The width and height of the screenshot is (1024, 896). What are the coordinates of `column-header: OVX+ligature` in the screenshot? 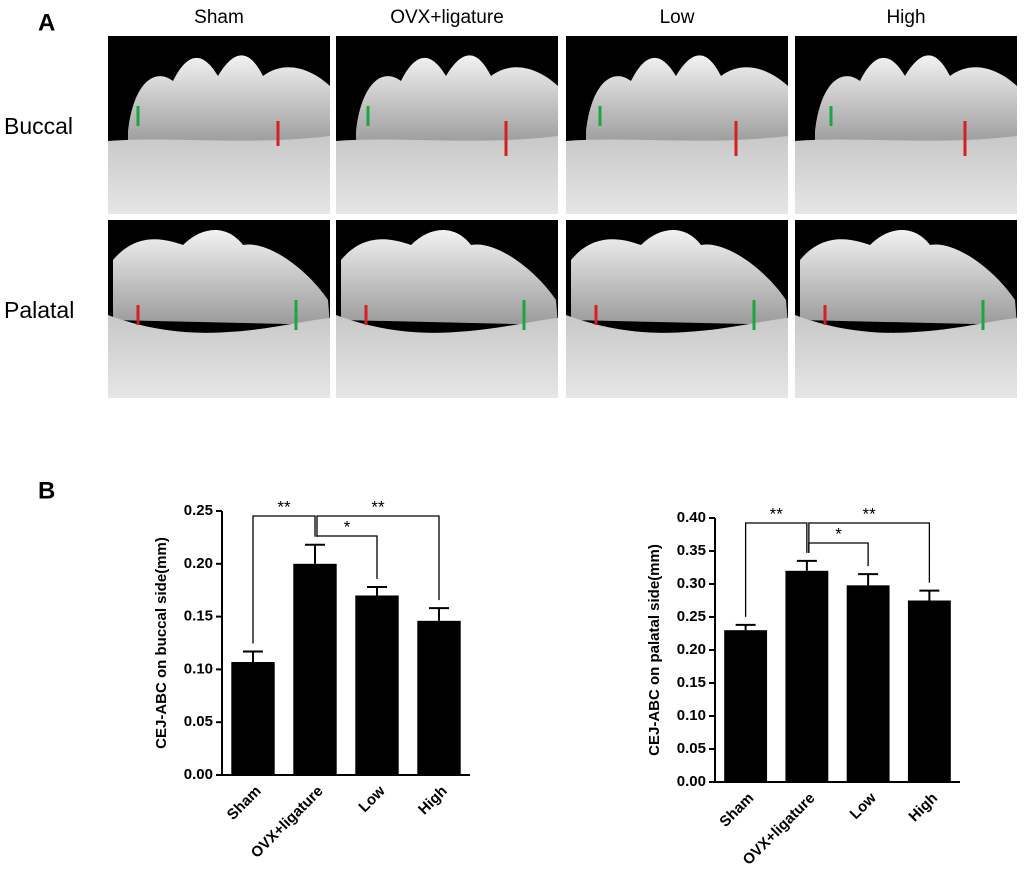 It's located at (447, 17).